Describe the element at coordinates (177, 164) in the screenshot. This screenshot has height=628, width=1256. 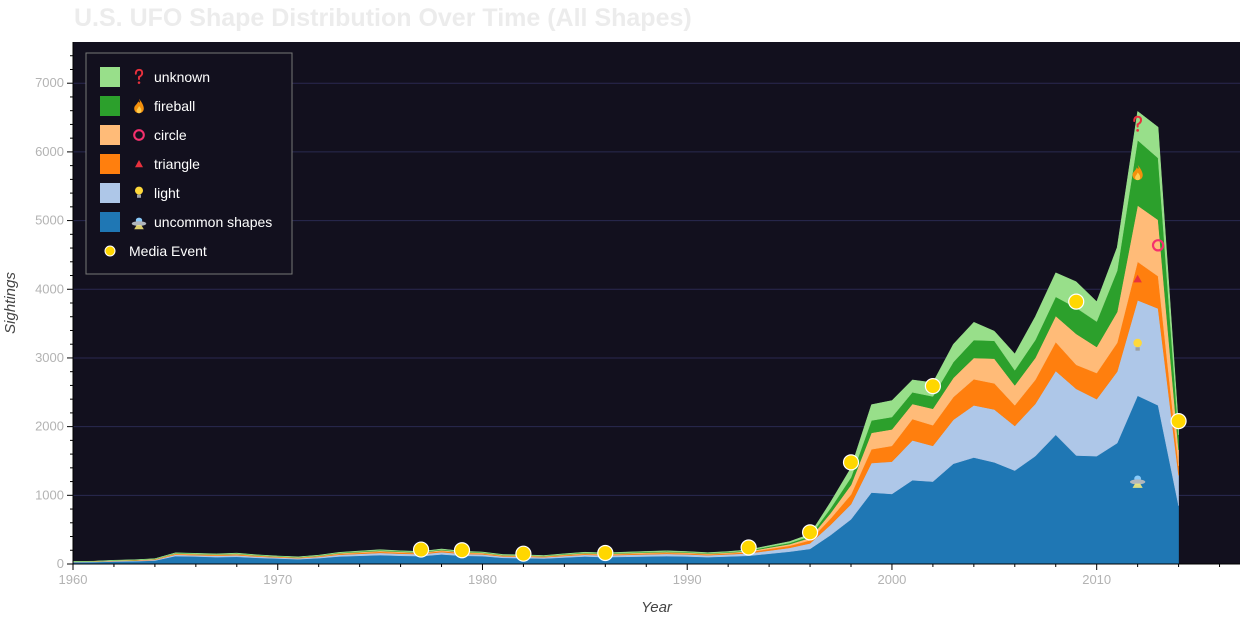
I see `legend-label: triangle` at that location.